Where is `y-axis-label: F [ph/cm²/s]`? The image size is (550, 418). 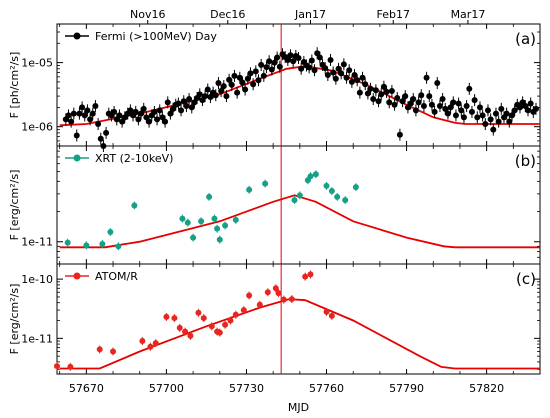 y-axis-label: F [ph/cm²/s] is located at coordinates (14, 85).